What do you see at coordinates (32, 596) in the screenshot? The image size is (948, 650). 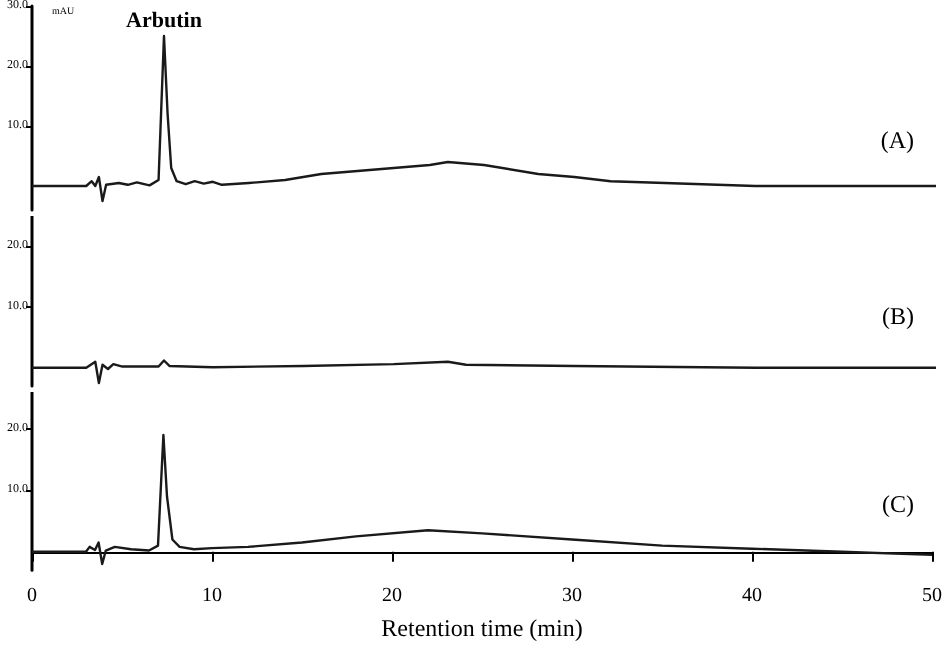 I see `x-tick-label: 0` at bounding box center [32, 596].